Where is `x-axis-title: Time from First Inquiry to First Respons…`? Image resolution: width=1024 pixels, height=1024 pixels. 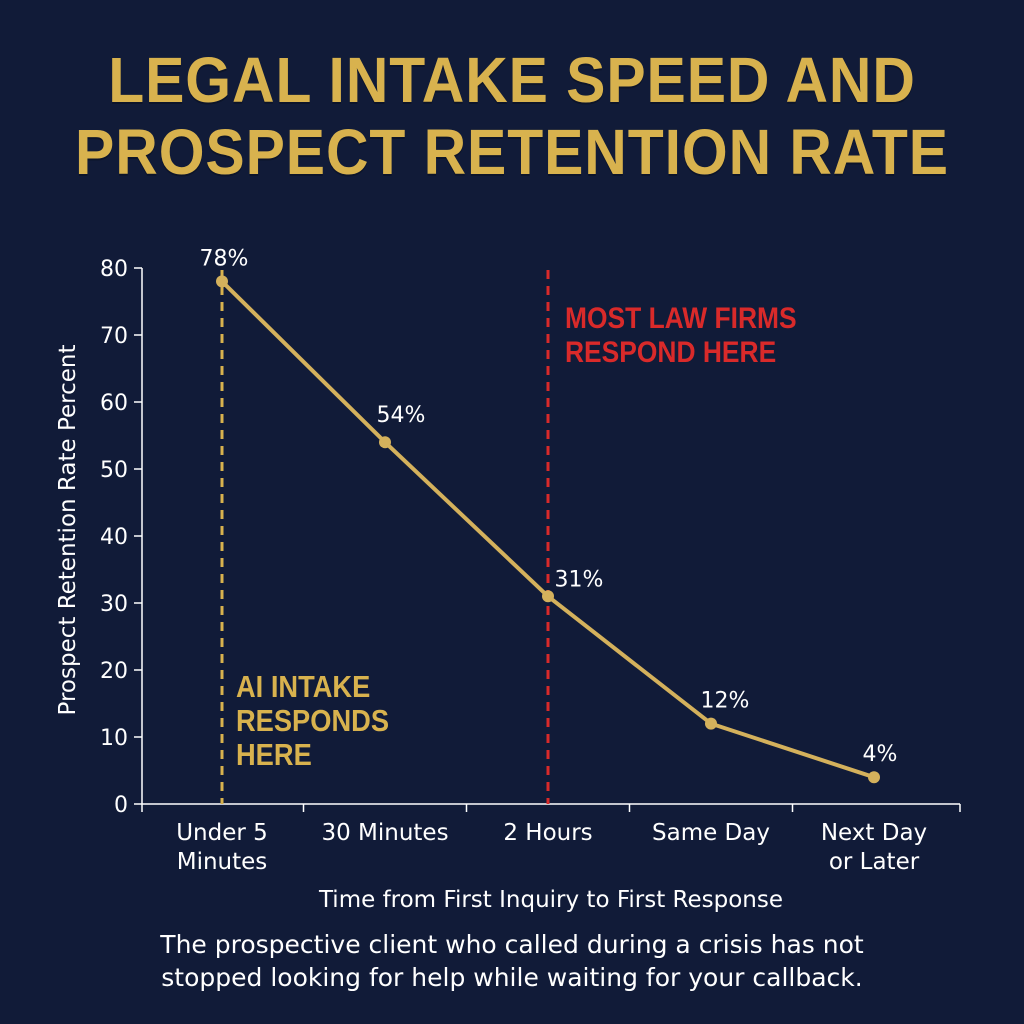
x-axis-title: Time from First Inquiry to First Respons… is located at coordinates (550, 900).